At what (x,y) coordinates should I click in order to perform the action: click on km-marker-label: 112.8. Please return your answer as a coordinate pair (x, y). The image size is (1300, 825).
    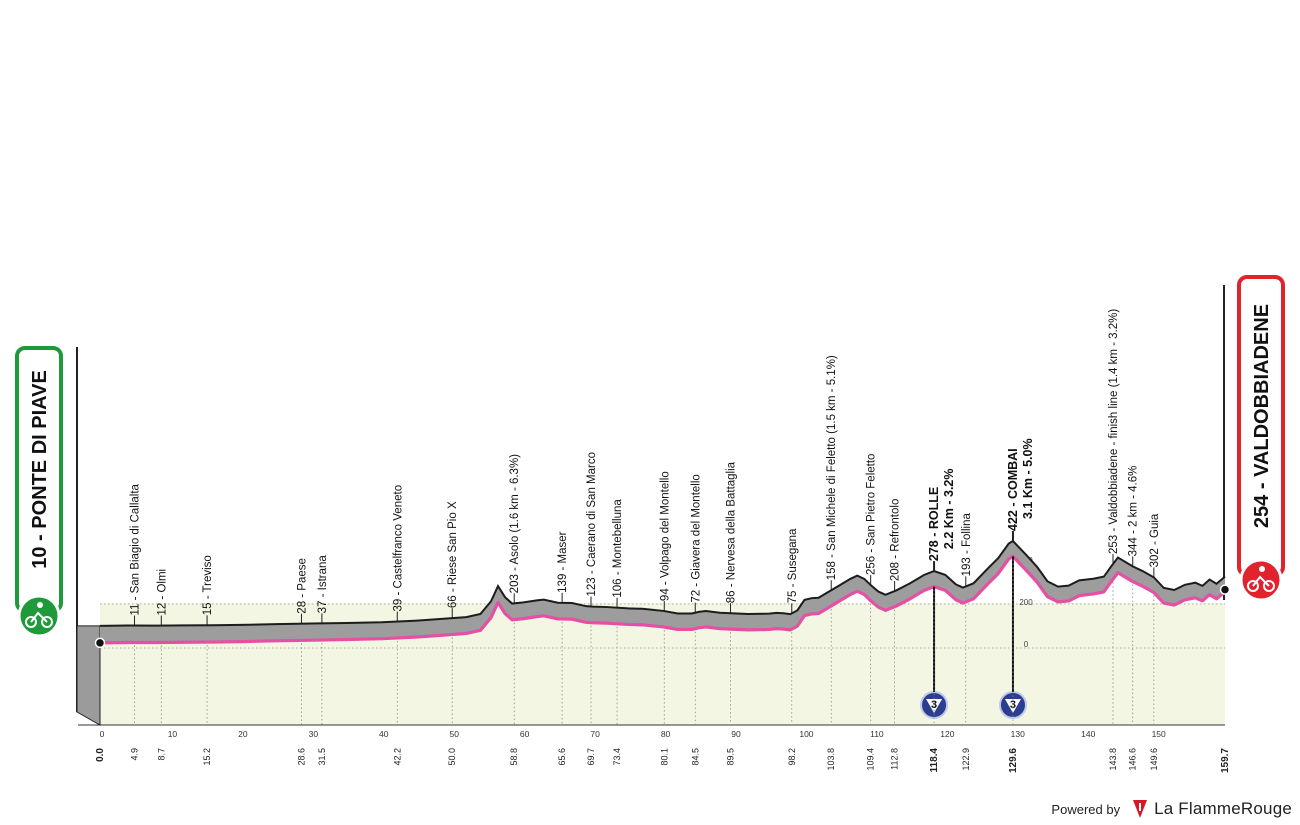
    Looking at the image, I should click on (895, 759).